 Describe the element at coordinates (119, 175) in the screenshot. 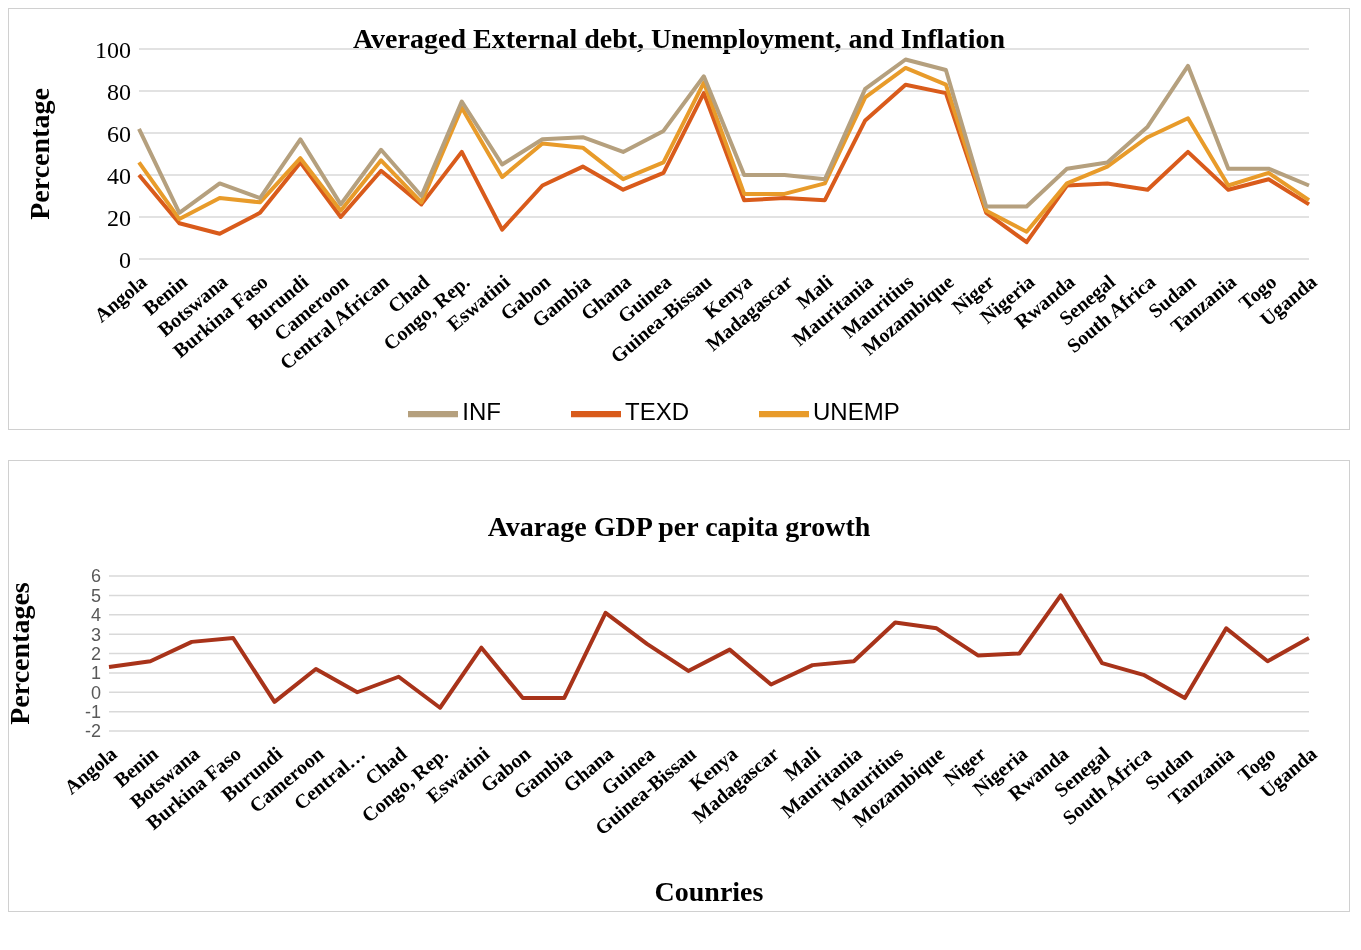

I see `y-tick-label: 40` at that location.